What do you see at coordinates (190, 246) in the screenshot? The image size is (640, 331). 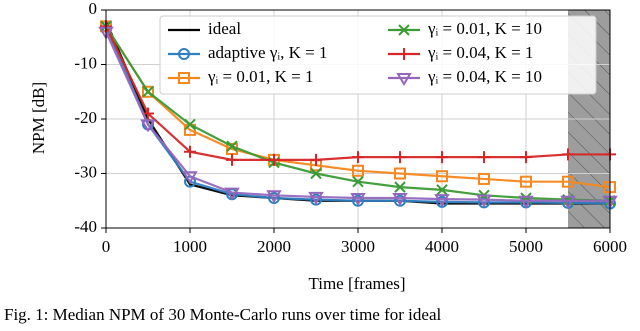 I see `x-tick-label: 1000` at bounding box center [190, 246].